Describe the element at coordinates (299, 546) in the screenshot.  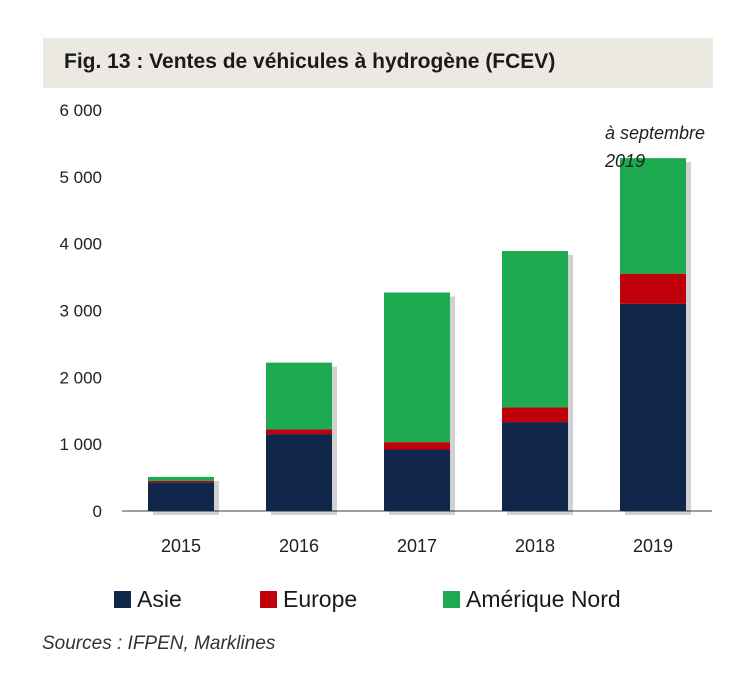
I see `x-tick-label: 2016` at that location.